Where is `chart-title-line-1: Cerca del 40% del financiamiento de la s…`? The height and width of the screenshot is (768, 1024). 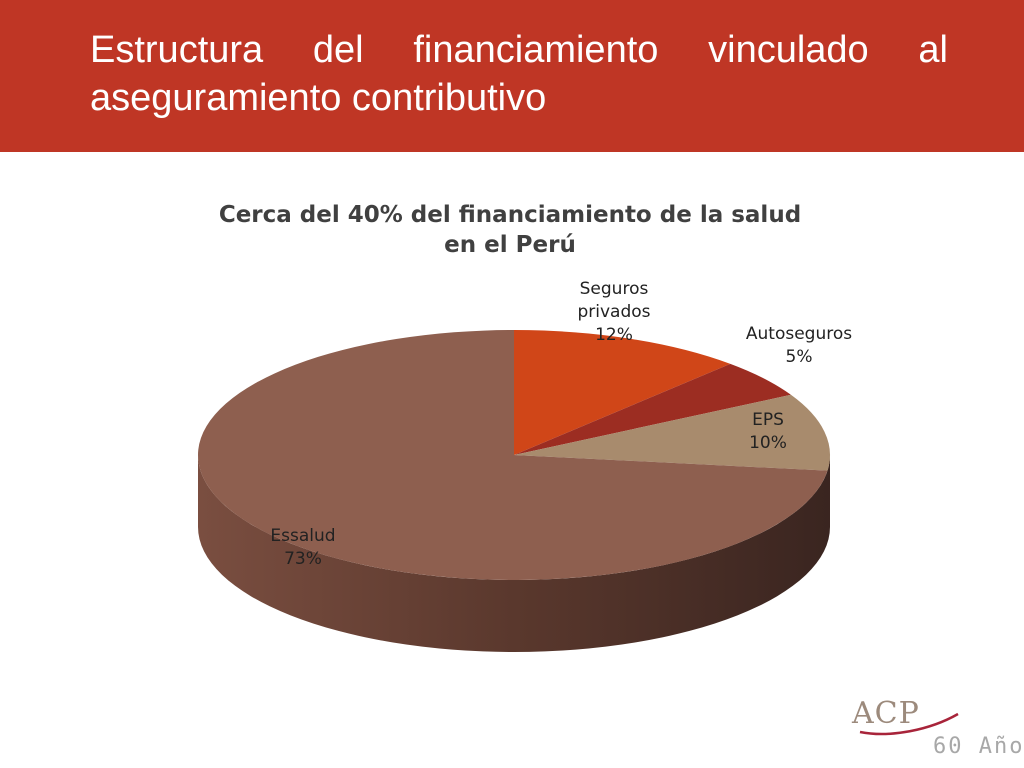 chart-title-line-1: Cerca del 40% del financiamiento de la s… is located at coordinates (510, 215).